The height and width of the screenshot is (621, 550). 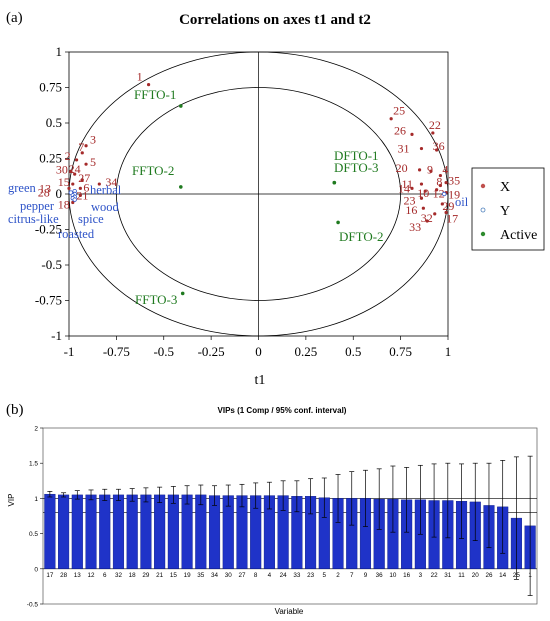 I want to click on vip-category-label: 22, so click(x=435, y=575).